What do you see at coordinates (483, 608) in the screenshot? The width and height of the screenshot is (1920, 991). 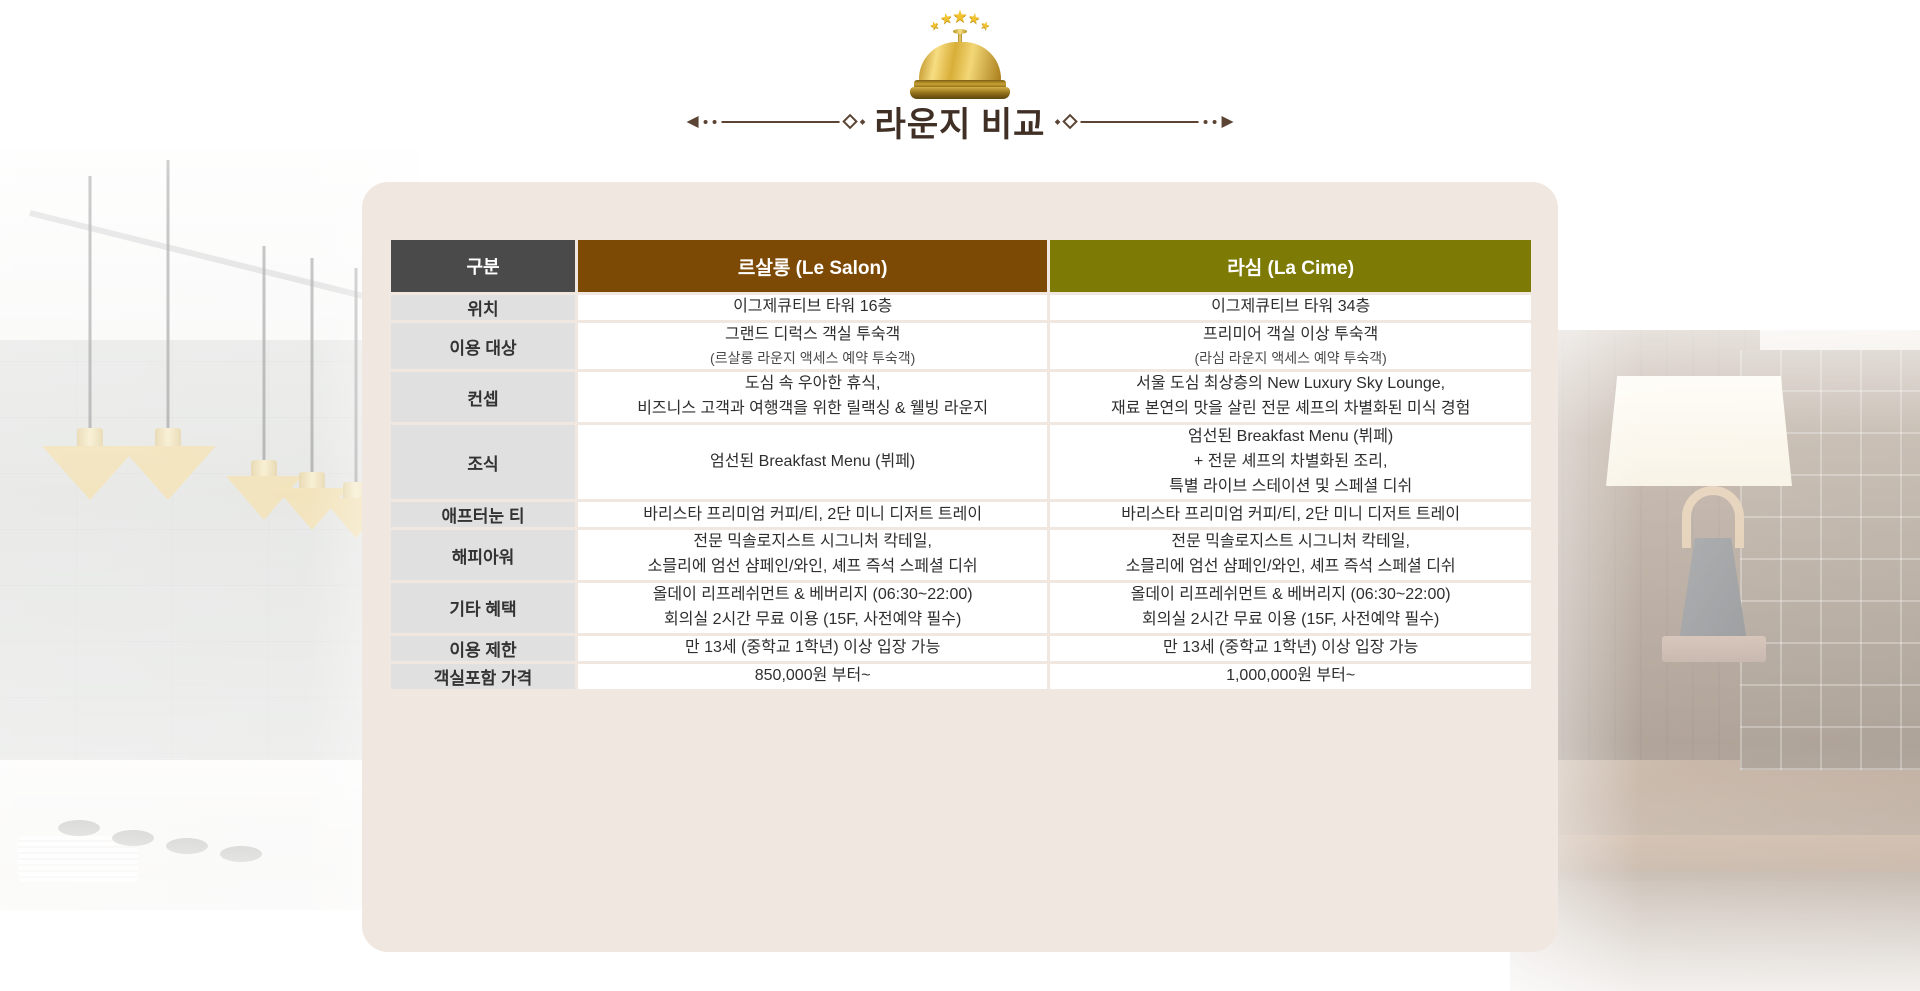 I see `row-label: 기타 혜택` at bounding box center [483, 608].